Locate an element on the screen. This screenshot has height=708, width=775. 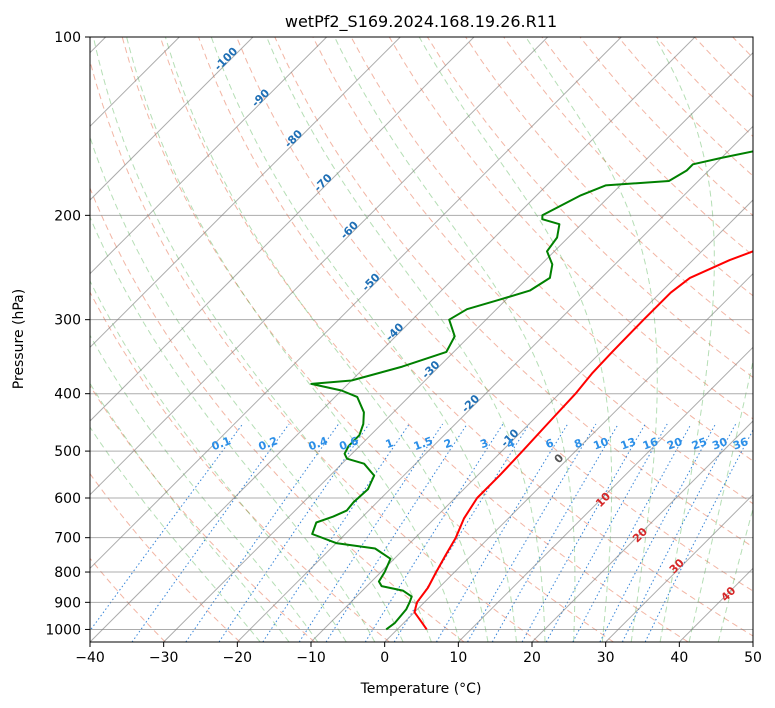
mixing-ratio-label: 16 is located at coordinates (650, 444).